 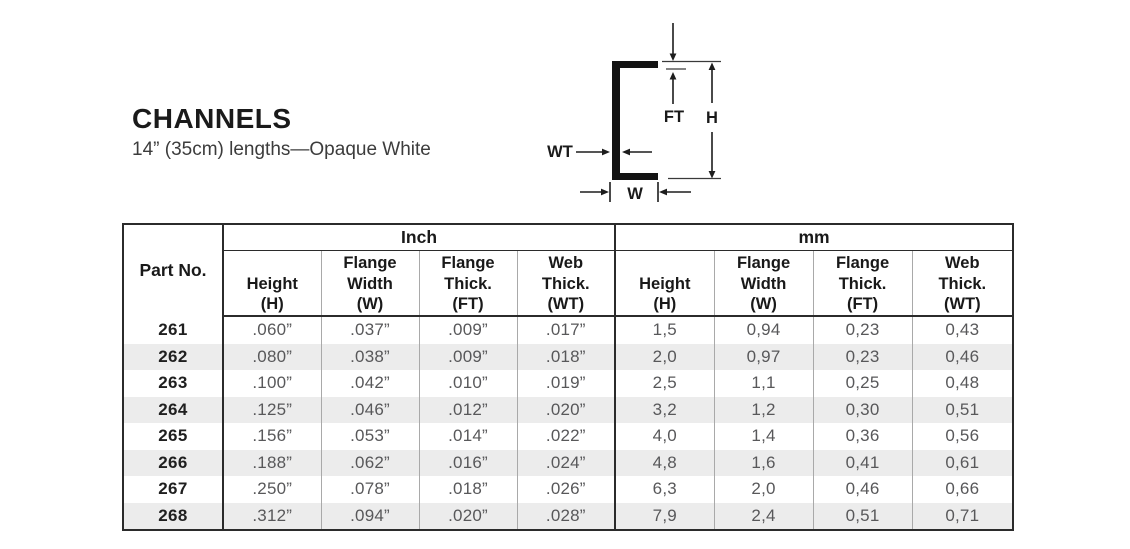 I want to click on h-label: H, so click(x=712, y=118).